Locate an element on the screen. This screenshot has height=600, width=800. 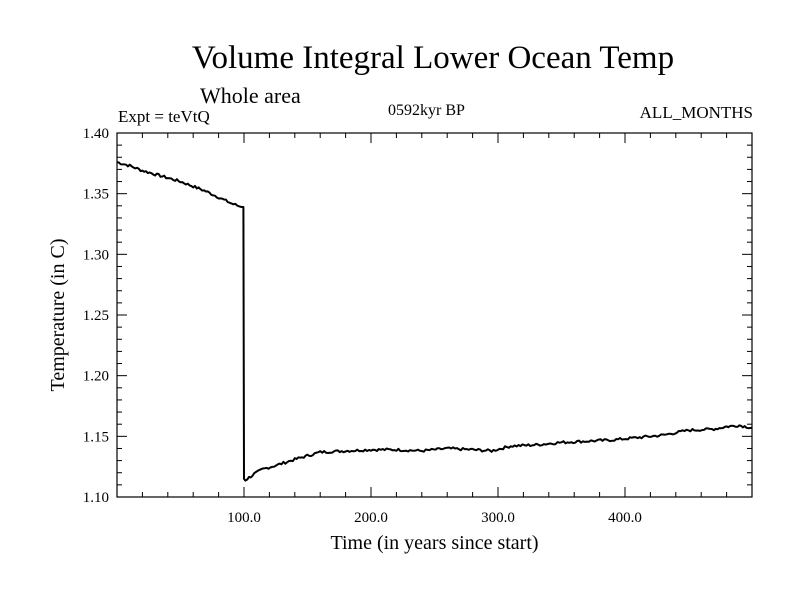
y-tick-label: 1.40 is located at coordinates (96, 134).